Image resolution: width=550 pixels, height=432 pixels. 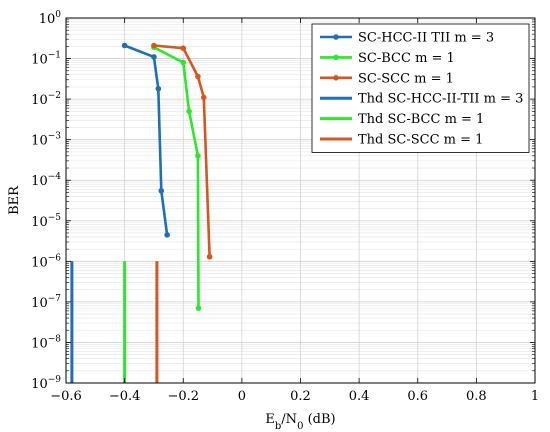 What do you see at coordinates (55, 339) in the screenshot?
I see `y-tick-exponent: −8` at bounding box center [55, 339].